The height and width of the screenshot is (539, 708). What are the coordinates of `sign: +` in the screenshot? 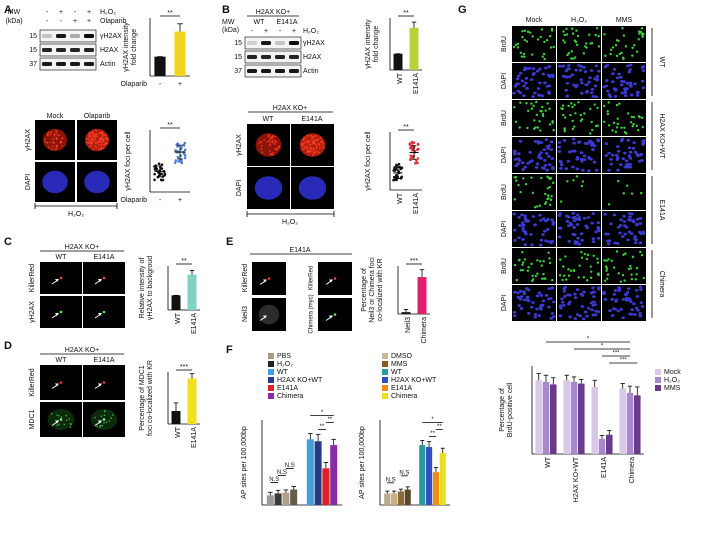 It's located at (89, 12).